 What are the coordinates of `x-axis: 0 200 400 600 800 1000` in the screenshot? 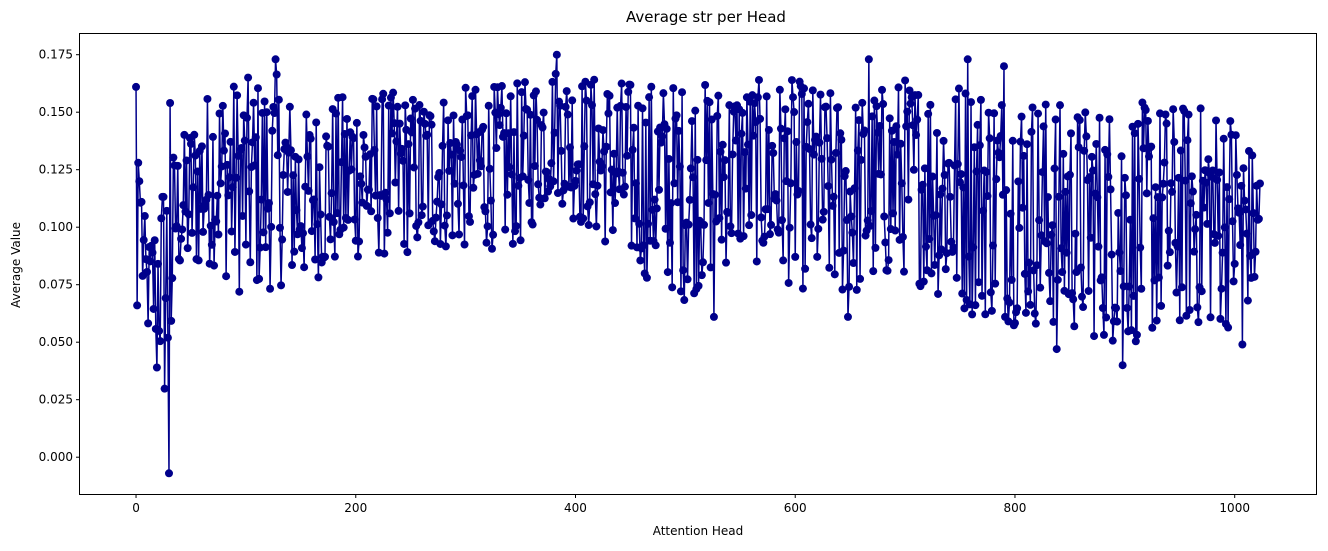 It's located at (691, 504).